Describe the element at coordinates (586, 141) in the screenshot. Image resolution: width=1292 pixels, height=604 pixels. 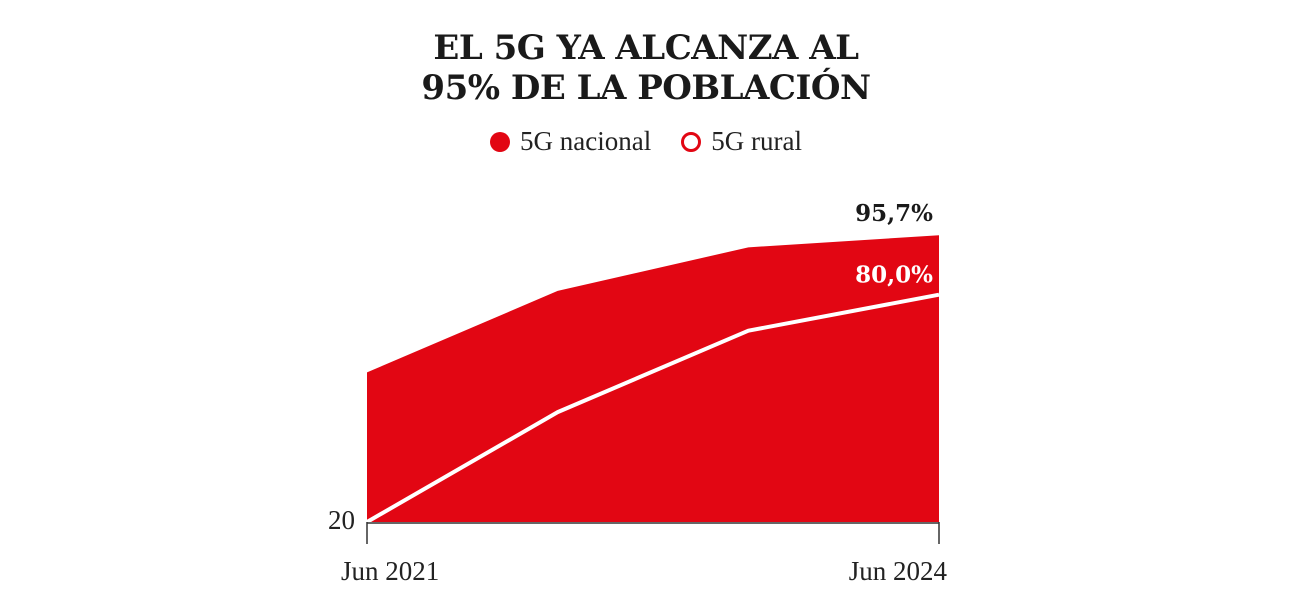
I see `legend-label-nacional: 5G nacional` at that location.